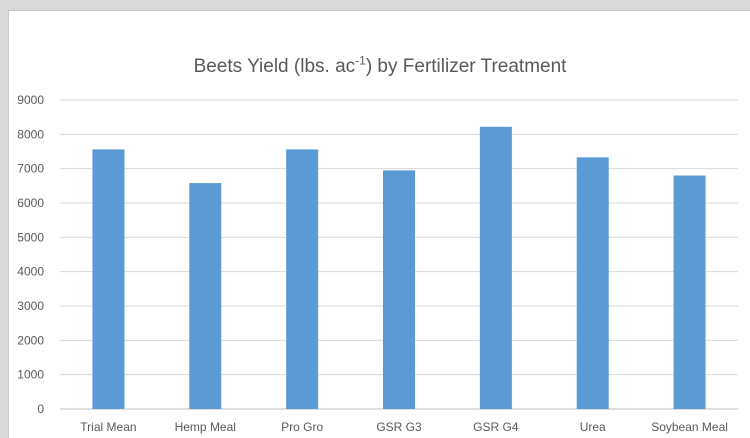  What do you see at coordinates (592, 283) in the screenshot?
I see `bar-urea` at bounding box center [592, 283].